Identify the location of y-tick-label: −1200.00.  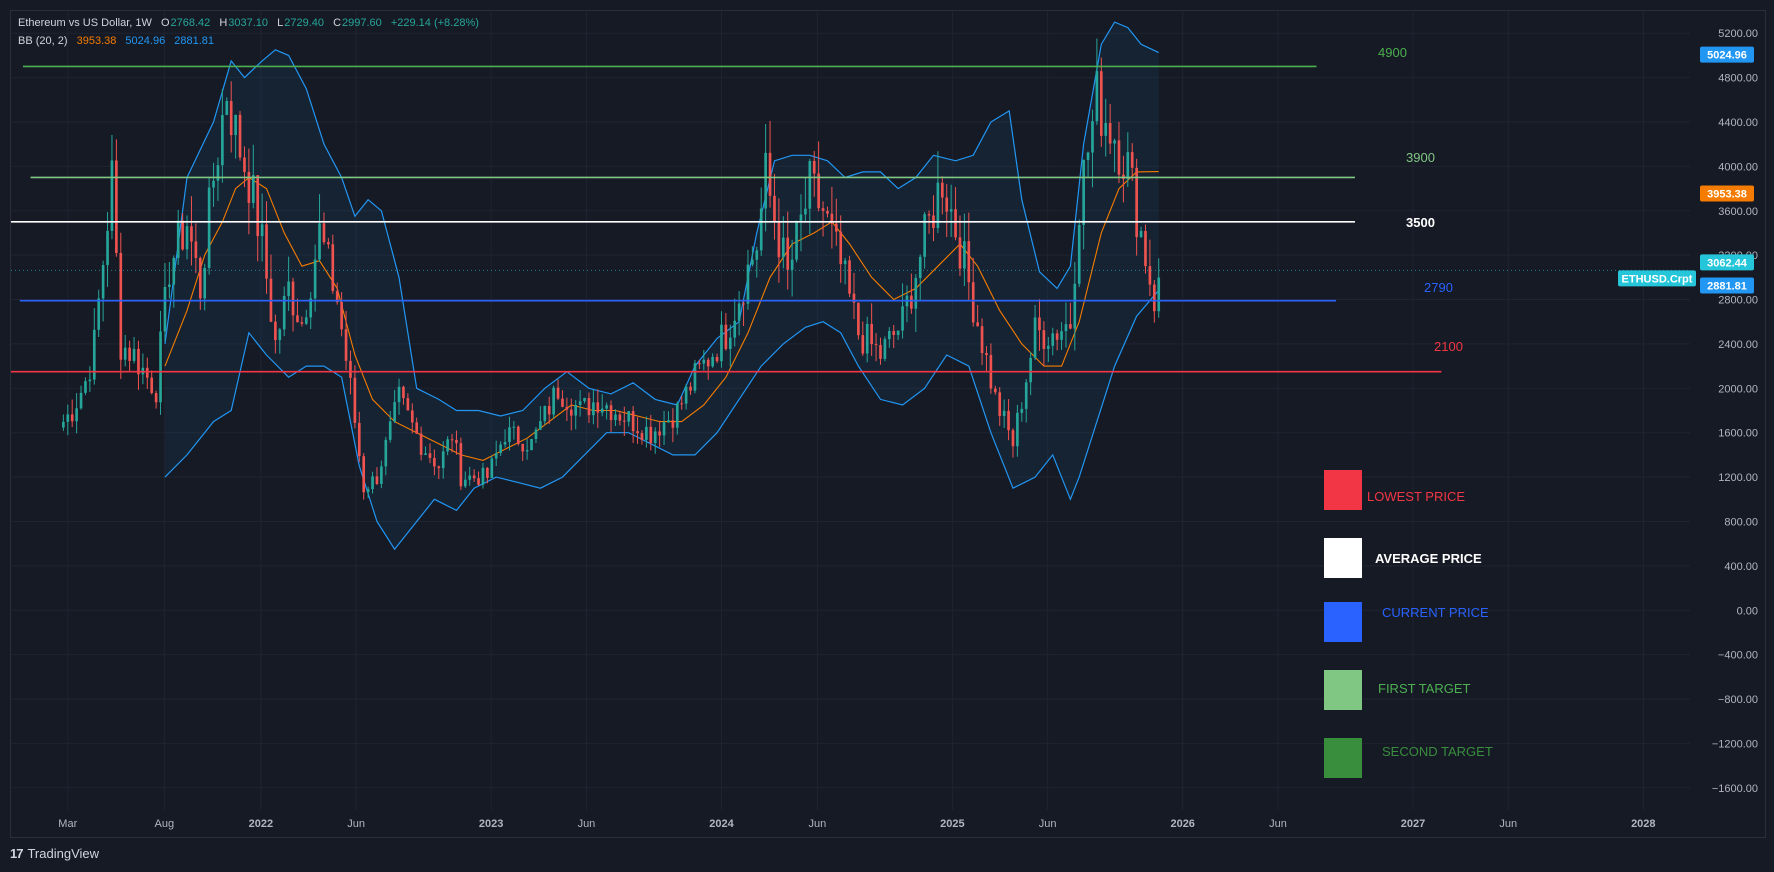
(1735, 744).